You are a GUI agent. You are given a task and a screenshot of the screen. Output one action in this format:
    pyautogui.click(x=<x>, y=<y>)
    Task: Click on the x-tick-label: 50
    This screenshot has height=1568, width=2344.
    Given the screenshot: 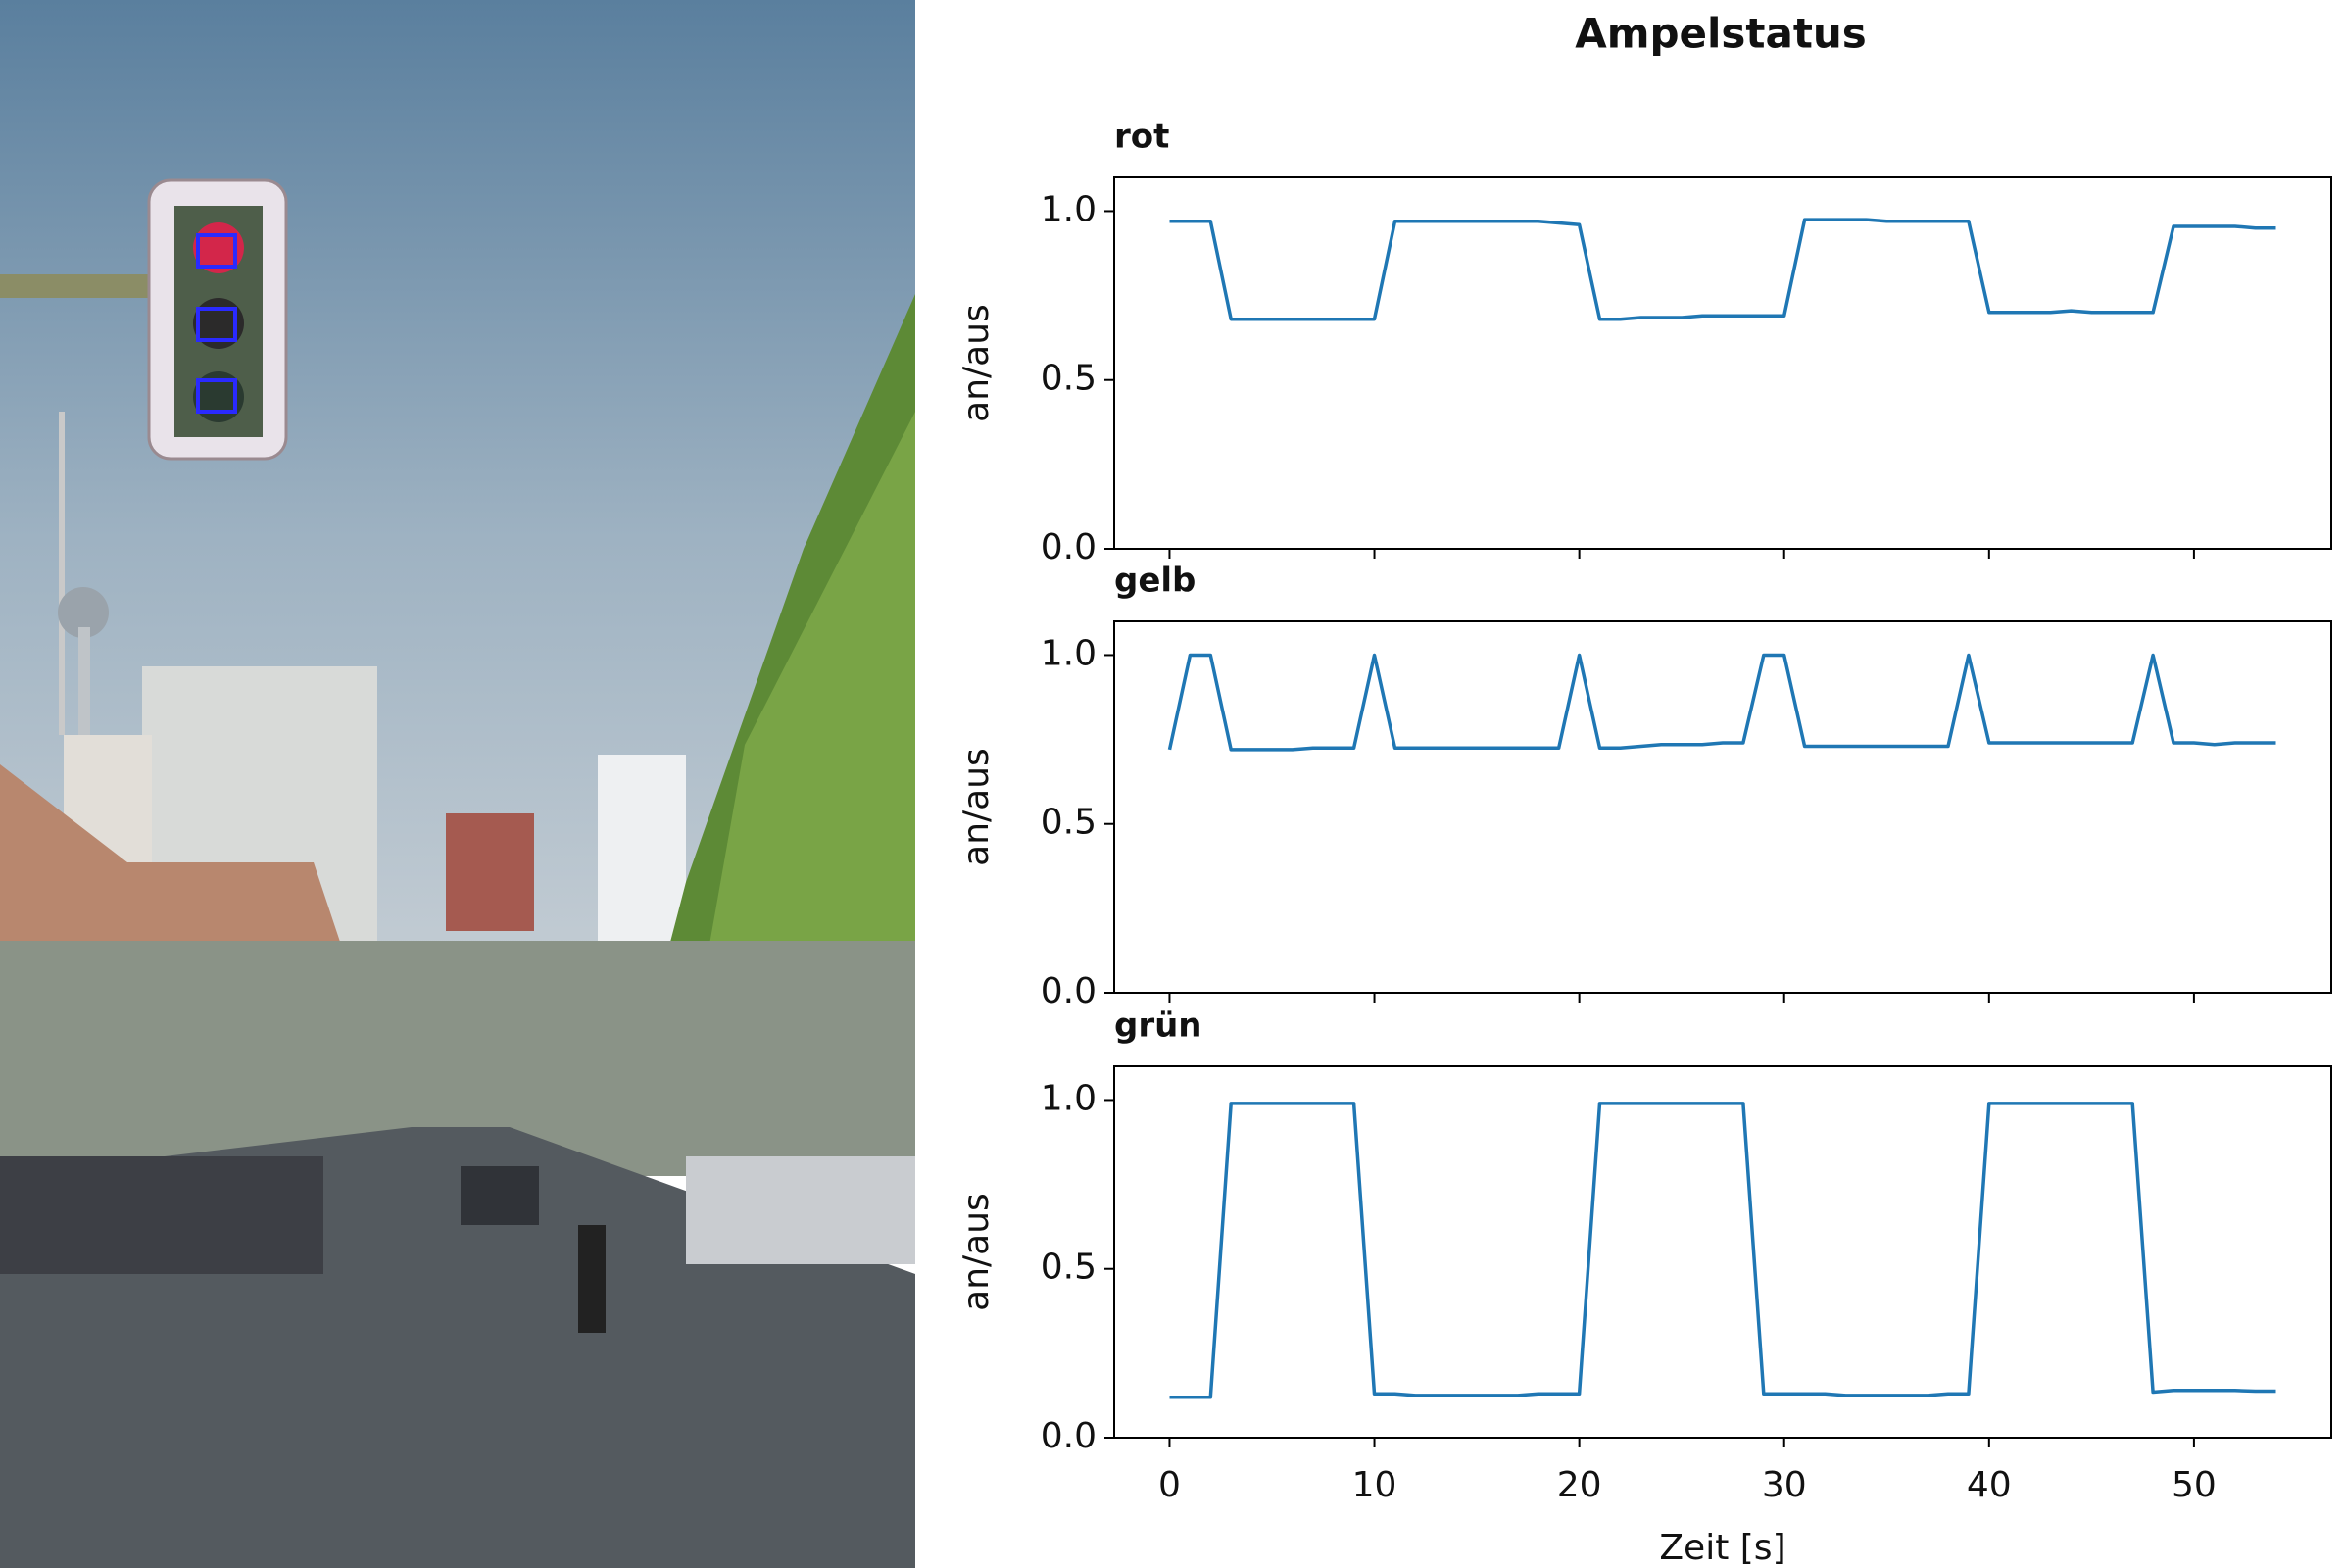 What is the action you would take?
    pyautogui.click(x=2194, y=1485)
    